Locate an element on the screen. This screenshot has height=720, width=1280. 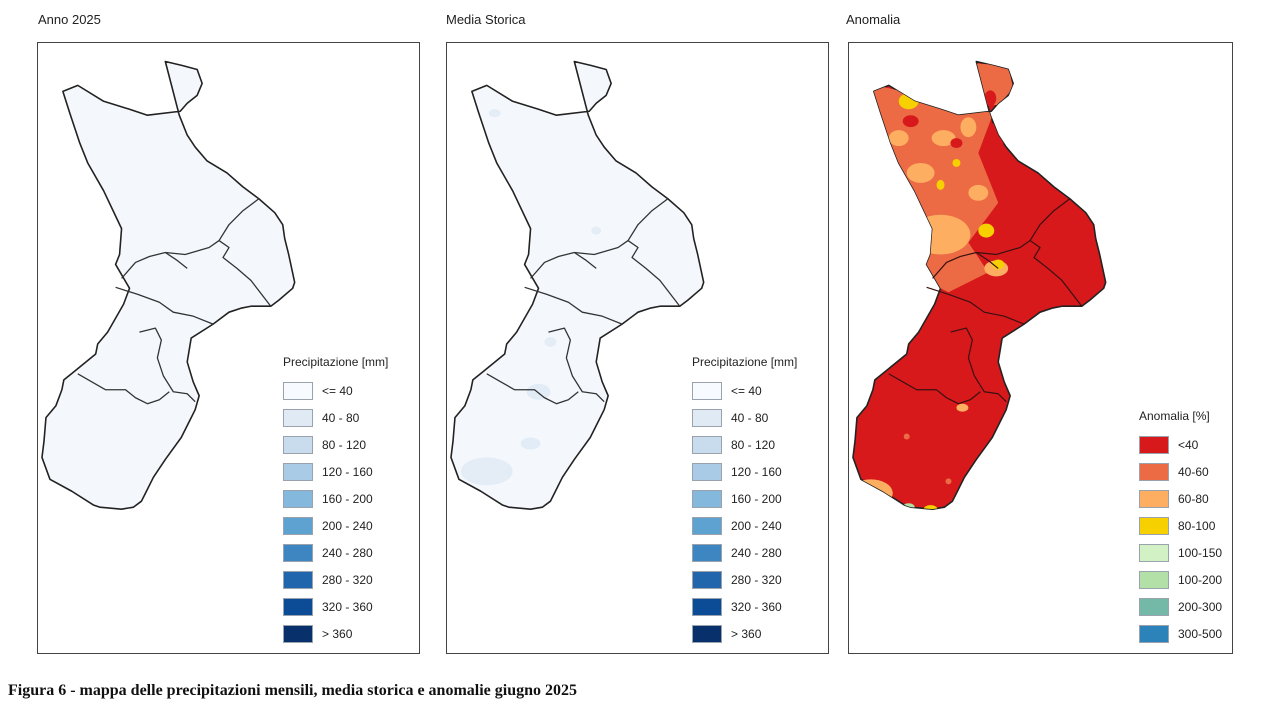
legend-label: 320 - 360 is located at coordinates (756, 606).